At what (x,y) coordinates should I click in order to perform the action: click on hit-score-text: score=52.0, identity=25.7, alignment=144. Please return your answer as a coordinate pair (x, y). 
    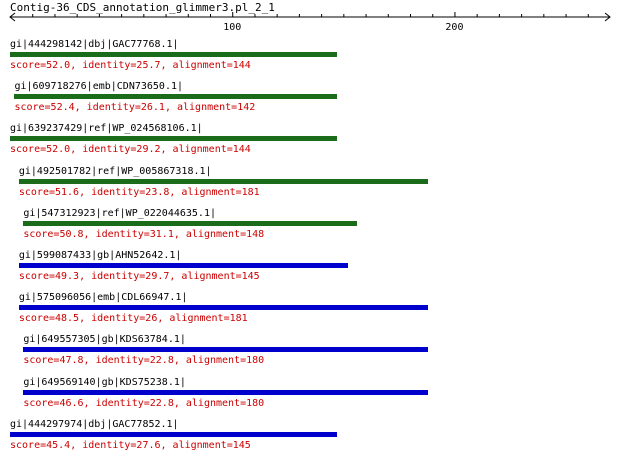
    Looking at the image, I should click on (130, 65).